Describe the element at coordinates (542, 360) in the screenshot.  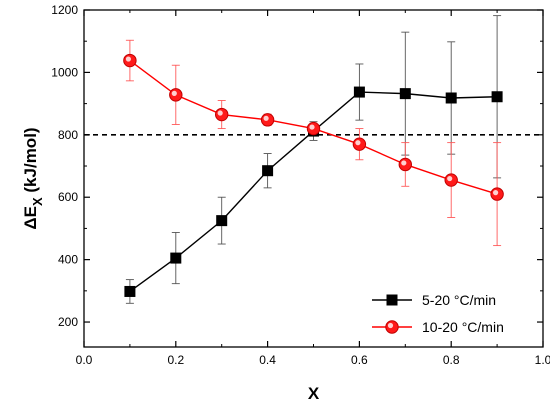
I see `x-tick-label: 1.0` at that location.